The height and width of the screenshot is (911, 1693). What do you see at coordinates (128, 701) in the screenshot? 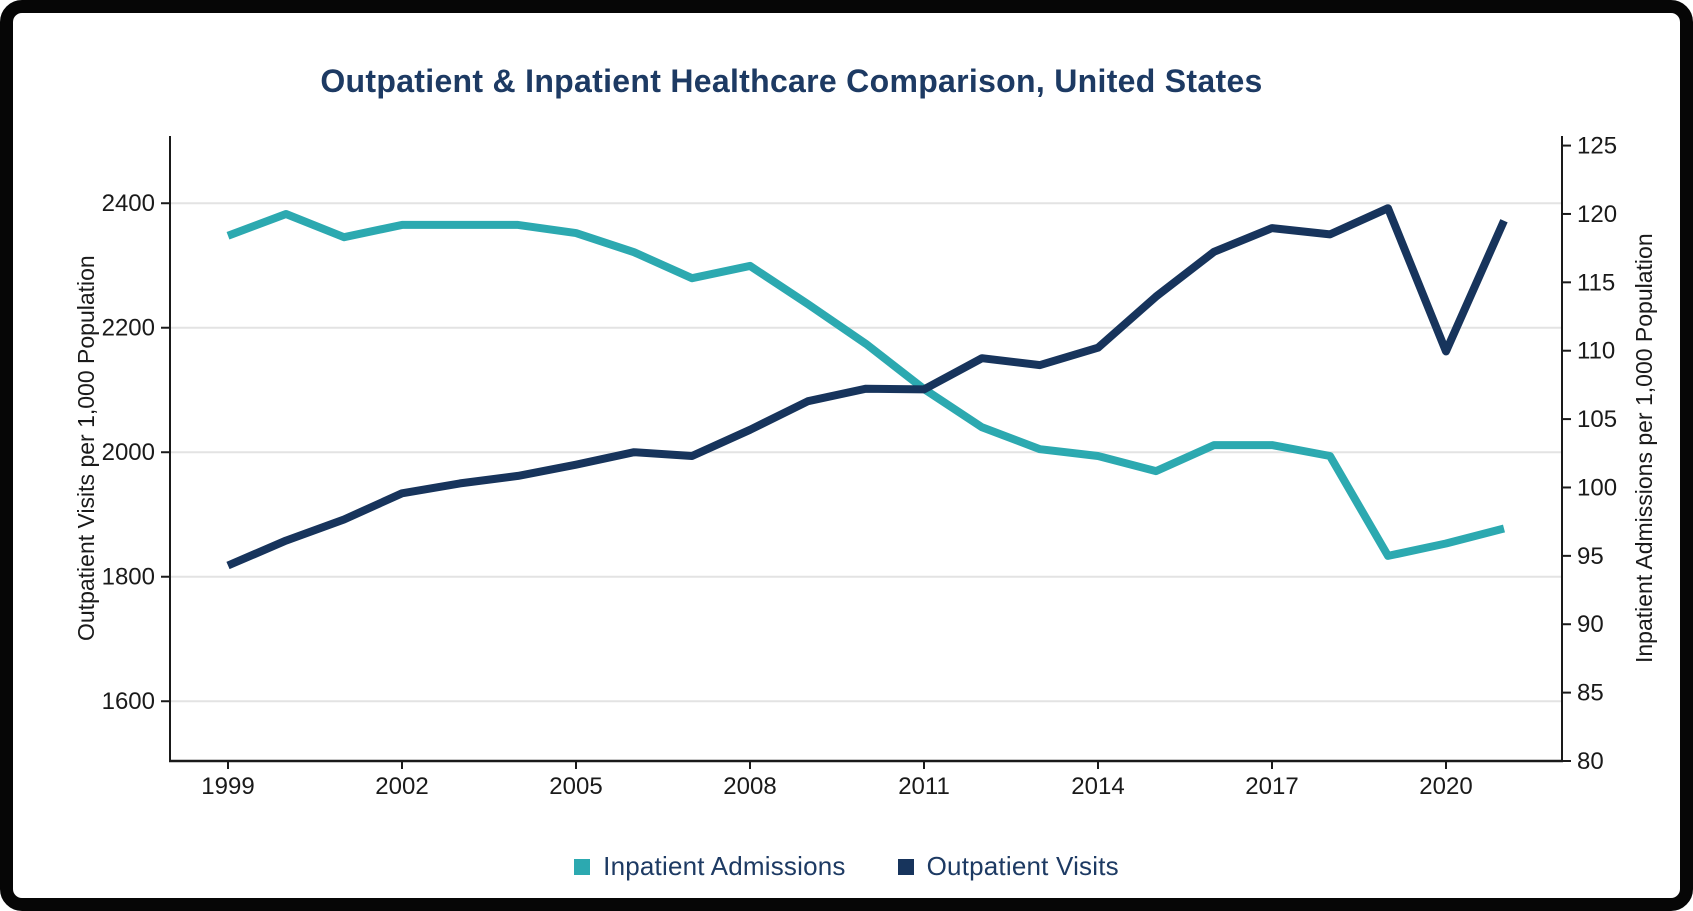
I see `left-tick-label: 1600` at bounding box center [128, 701].